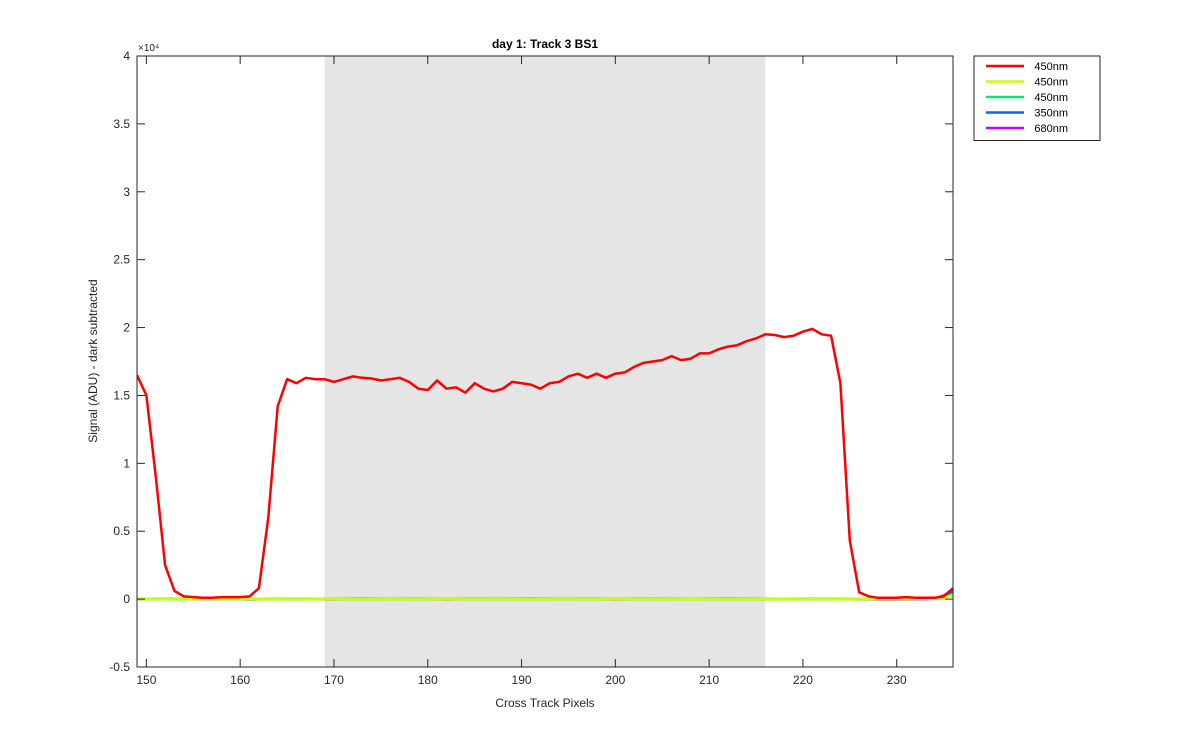 The width and height of the screenshot is (1200, 750). I want to click on x-tick-label: 150, so click(146, 680).